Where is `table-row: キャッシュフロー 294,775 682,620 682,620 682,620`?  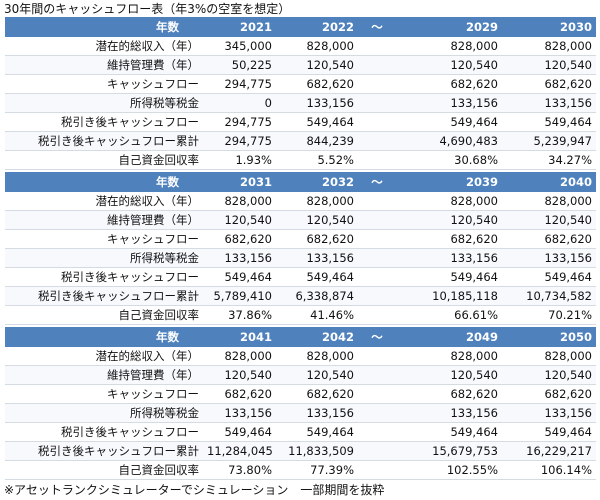 table-row: キャッシュフロー 294,775 682,620 682,620 682,620 is located at coordinates (300, 84).